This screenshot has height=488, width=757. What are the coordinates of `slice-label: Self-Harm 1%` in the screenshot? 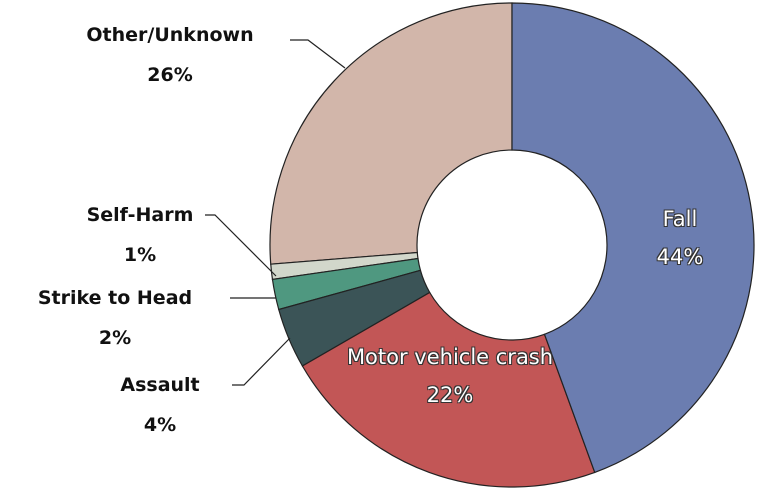 It's located at (140, 235).